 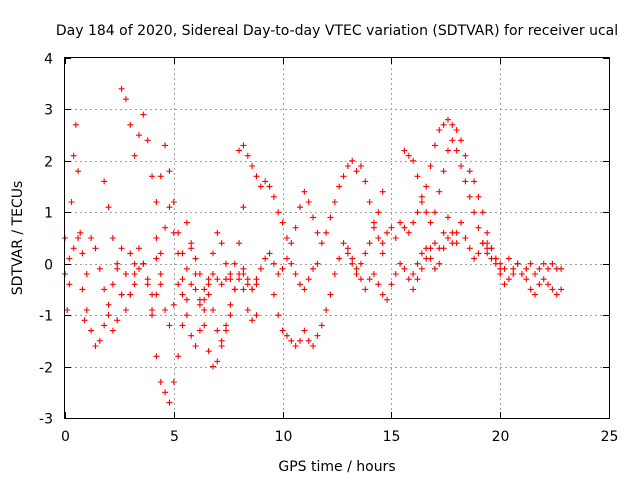 What do you see at coordinates (48, 214) in the screenshot?
I see `y-tick-label: 1` at bounding box center [48, 214].